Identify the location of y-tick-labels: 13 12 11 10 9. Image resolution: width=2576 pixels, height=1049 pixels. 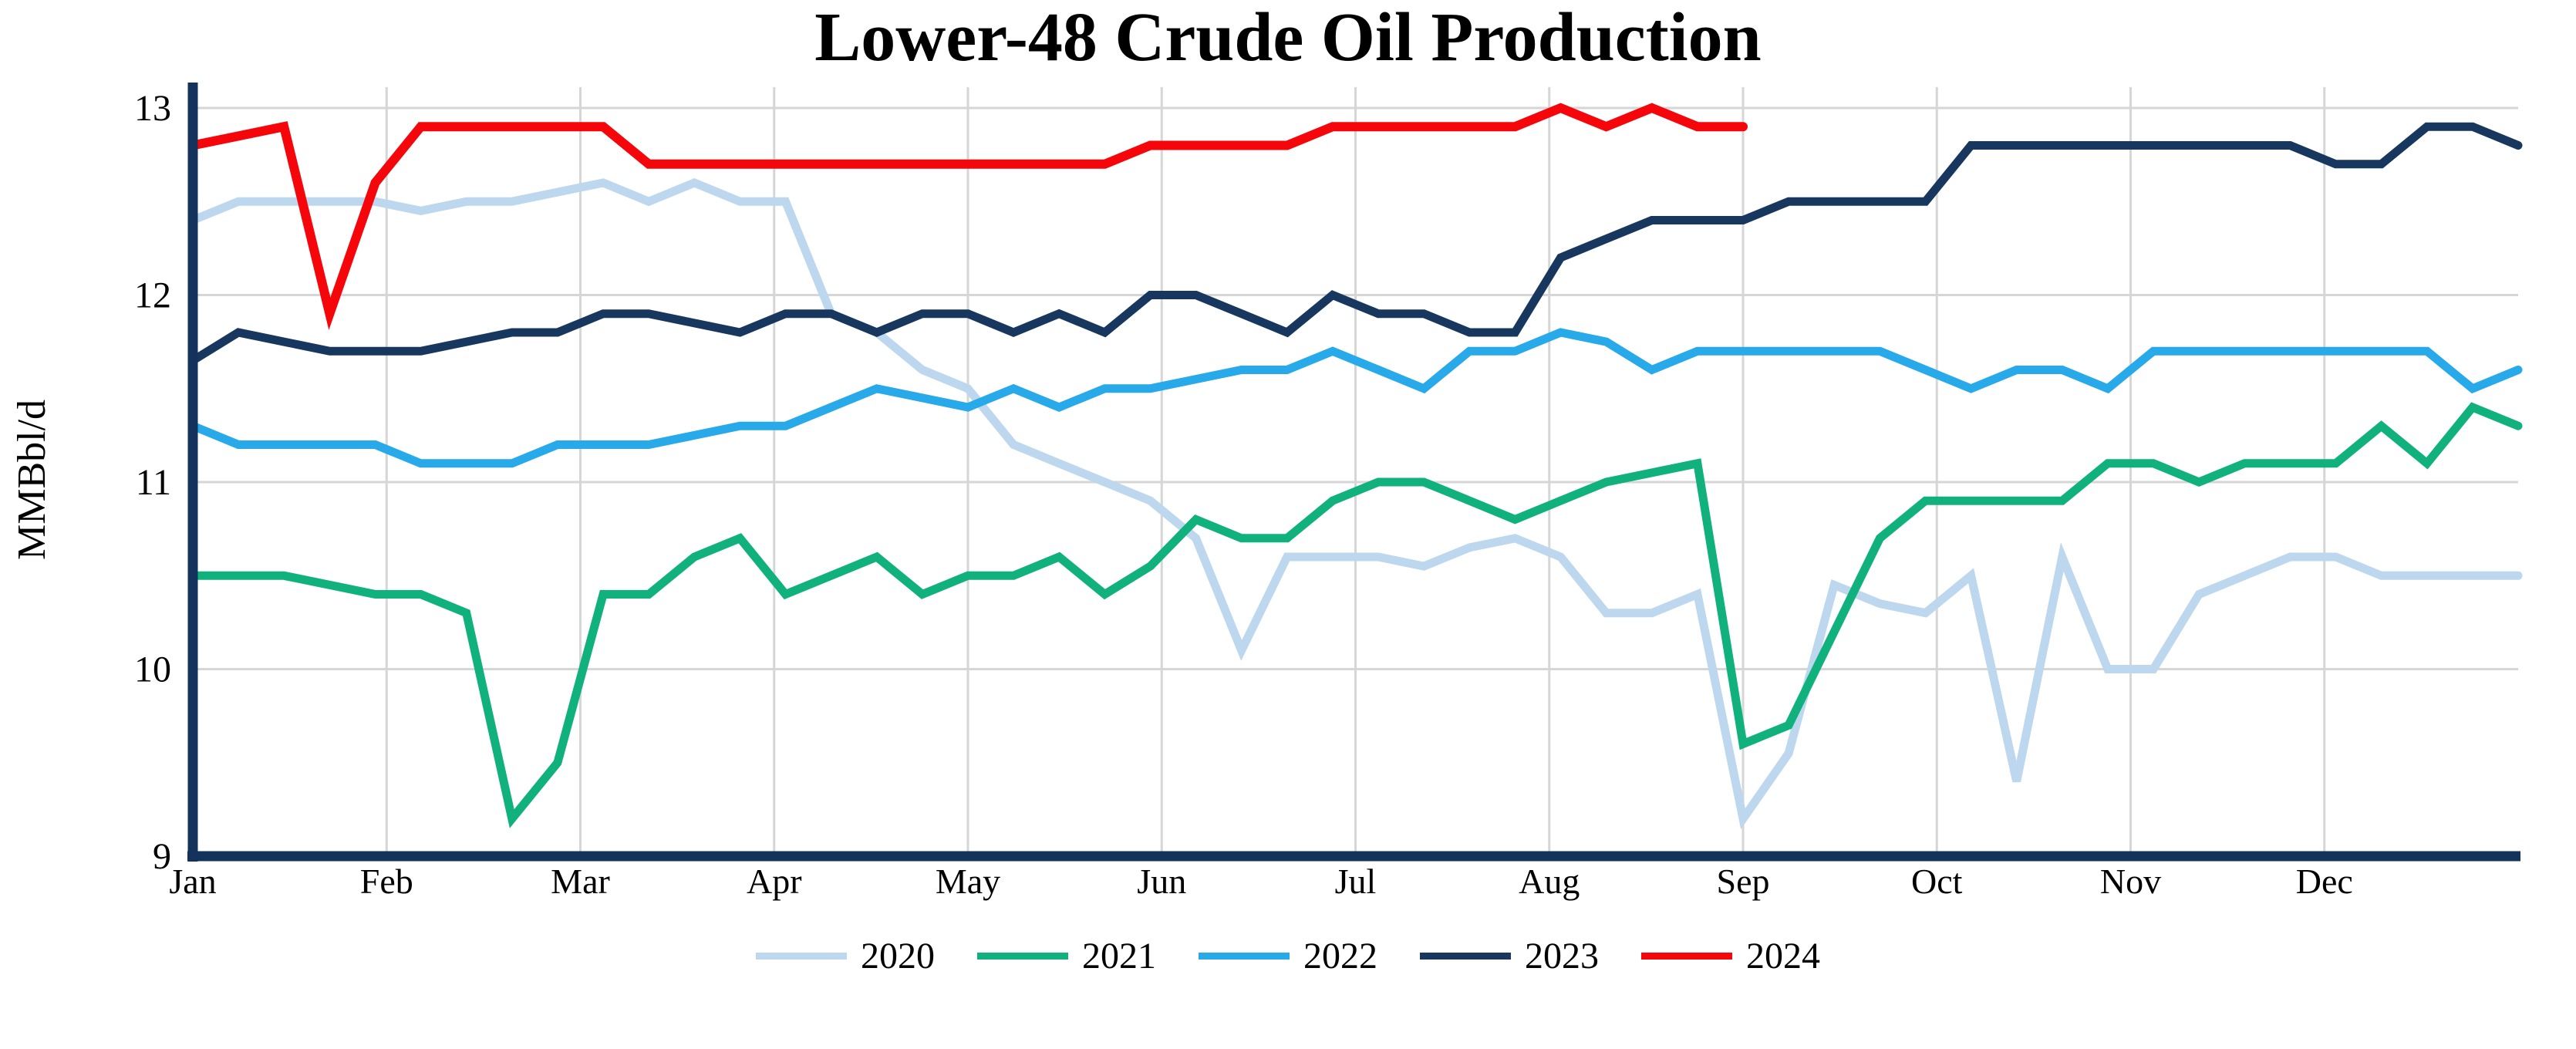
(152, 483).